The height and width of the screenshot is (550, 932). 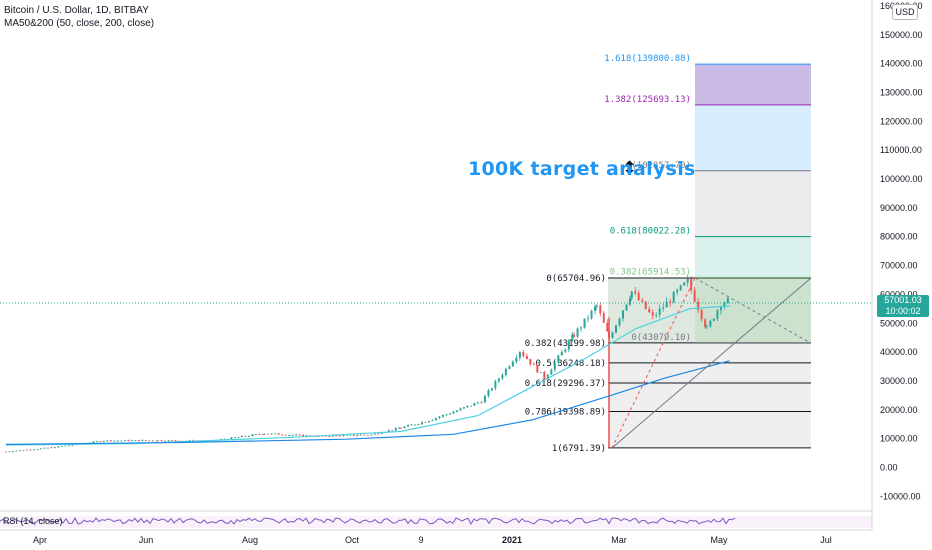 I want to click on y-tick-label: 90000.00, so click(x=899, y=208).